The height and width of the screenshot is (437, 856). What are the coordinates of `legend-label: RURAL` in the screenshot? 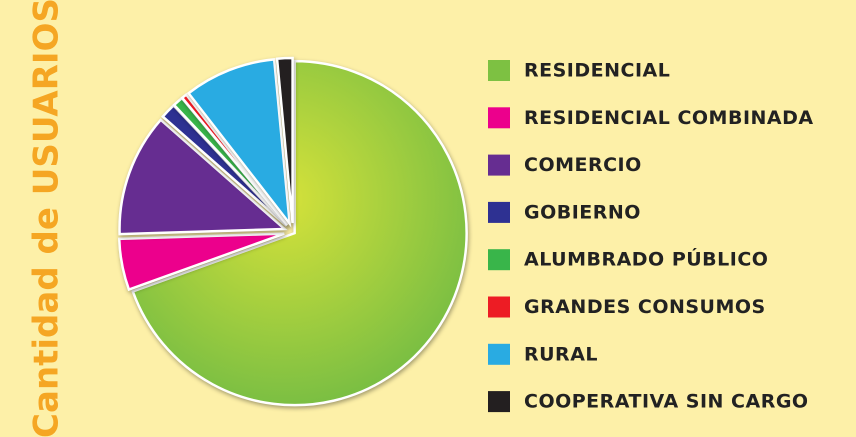 It's located at (561, 354).